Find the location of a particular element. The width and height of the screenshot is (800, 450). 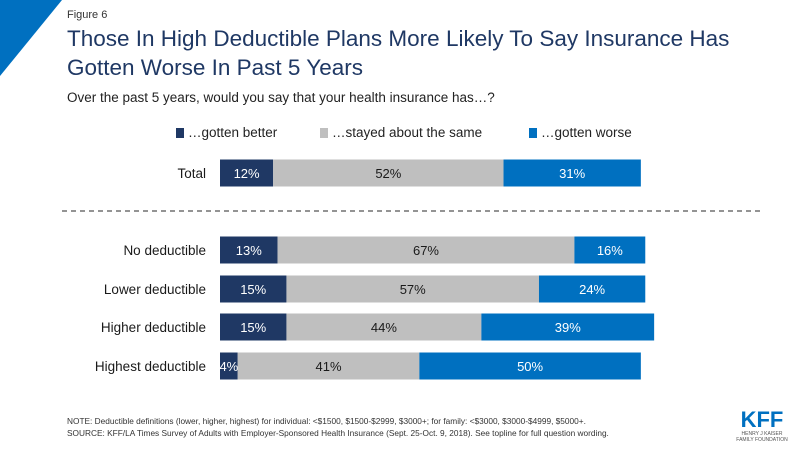

data-label-highest-deductible-worse: 50% is located at coordinates (530, 366).